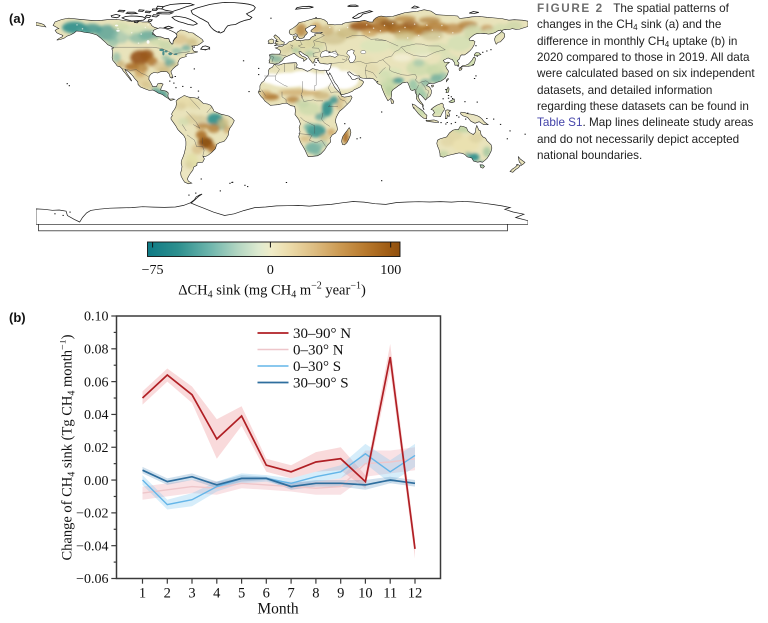  What do you see at coordinates (96, 350) in the screenshot?
I see `svg-text: 0.08` at bounding box center [96, 350].